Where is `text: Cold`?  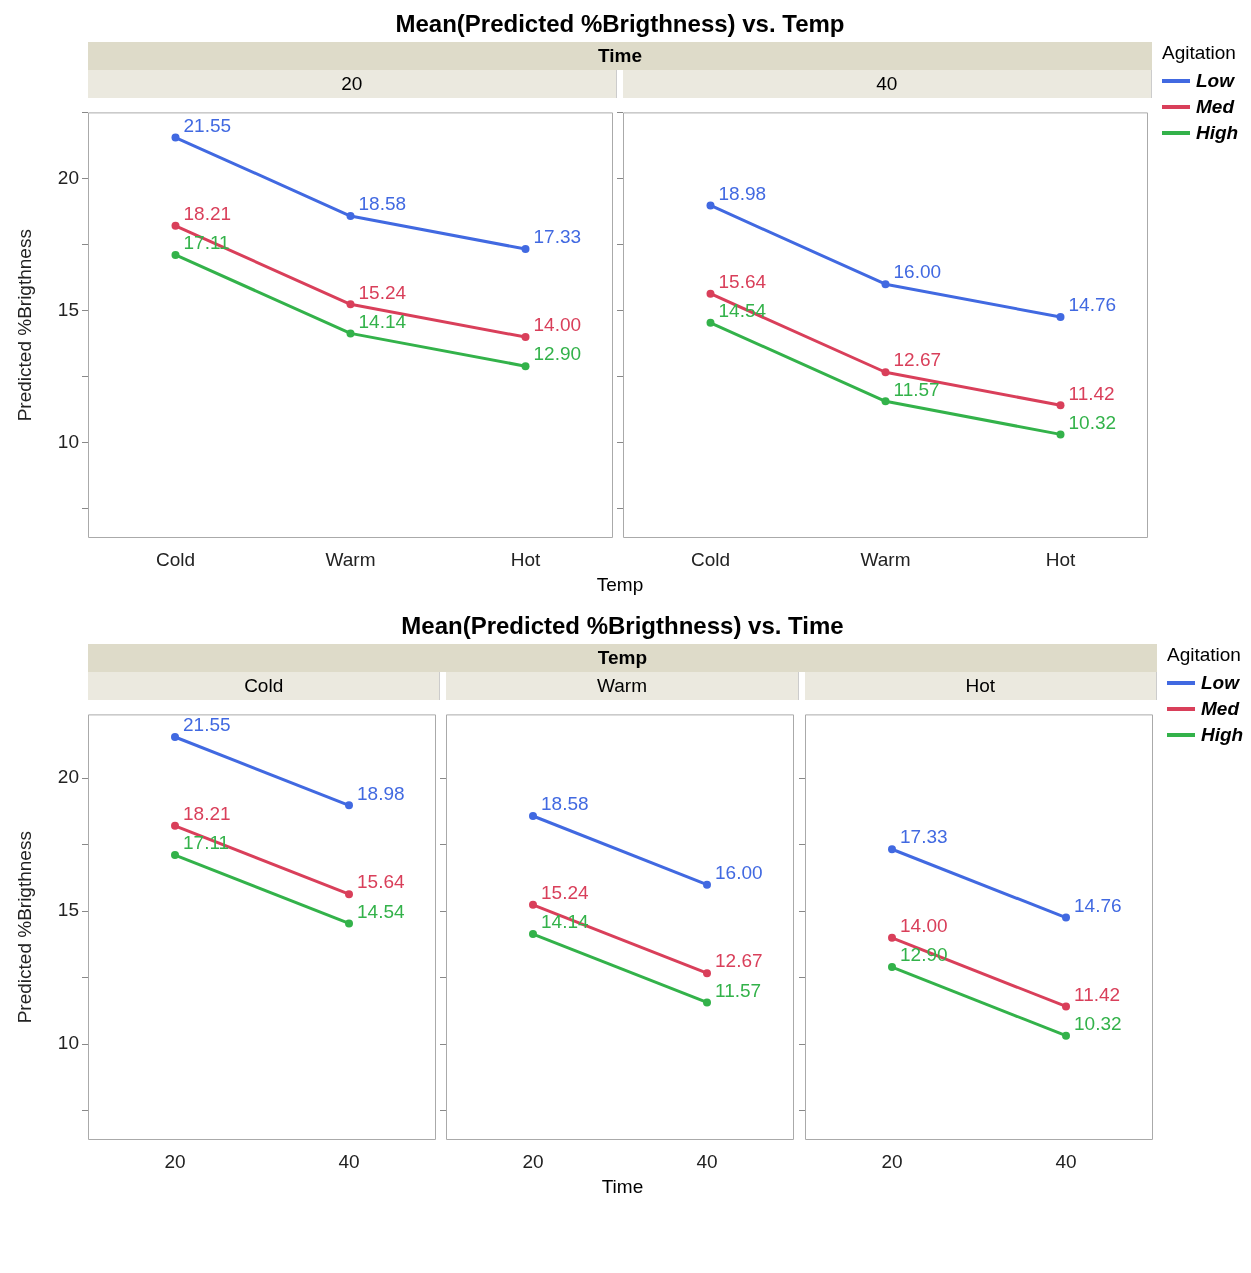
text: Cold is located at coordinates (264, 686).